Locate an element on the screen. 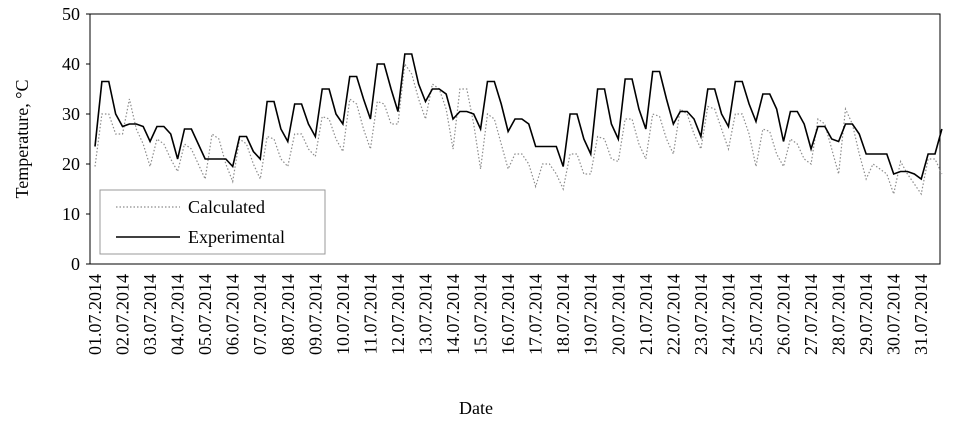 This screenshot has height=423, width=956. x-tick-label: 16.07.2014 is located at coordinates (508, 314).